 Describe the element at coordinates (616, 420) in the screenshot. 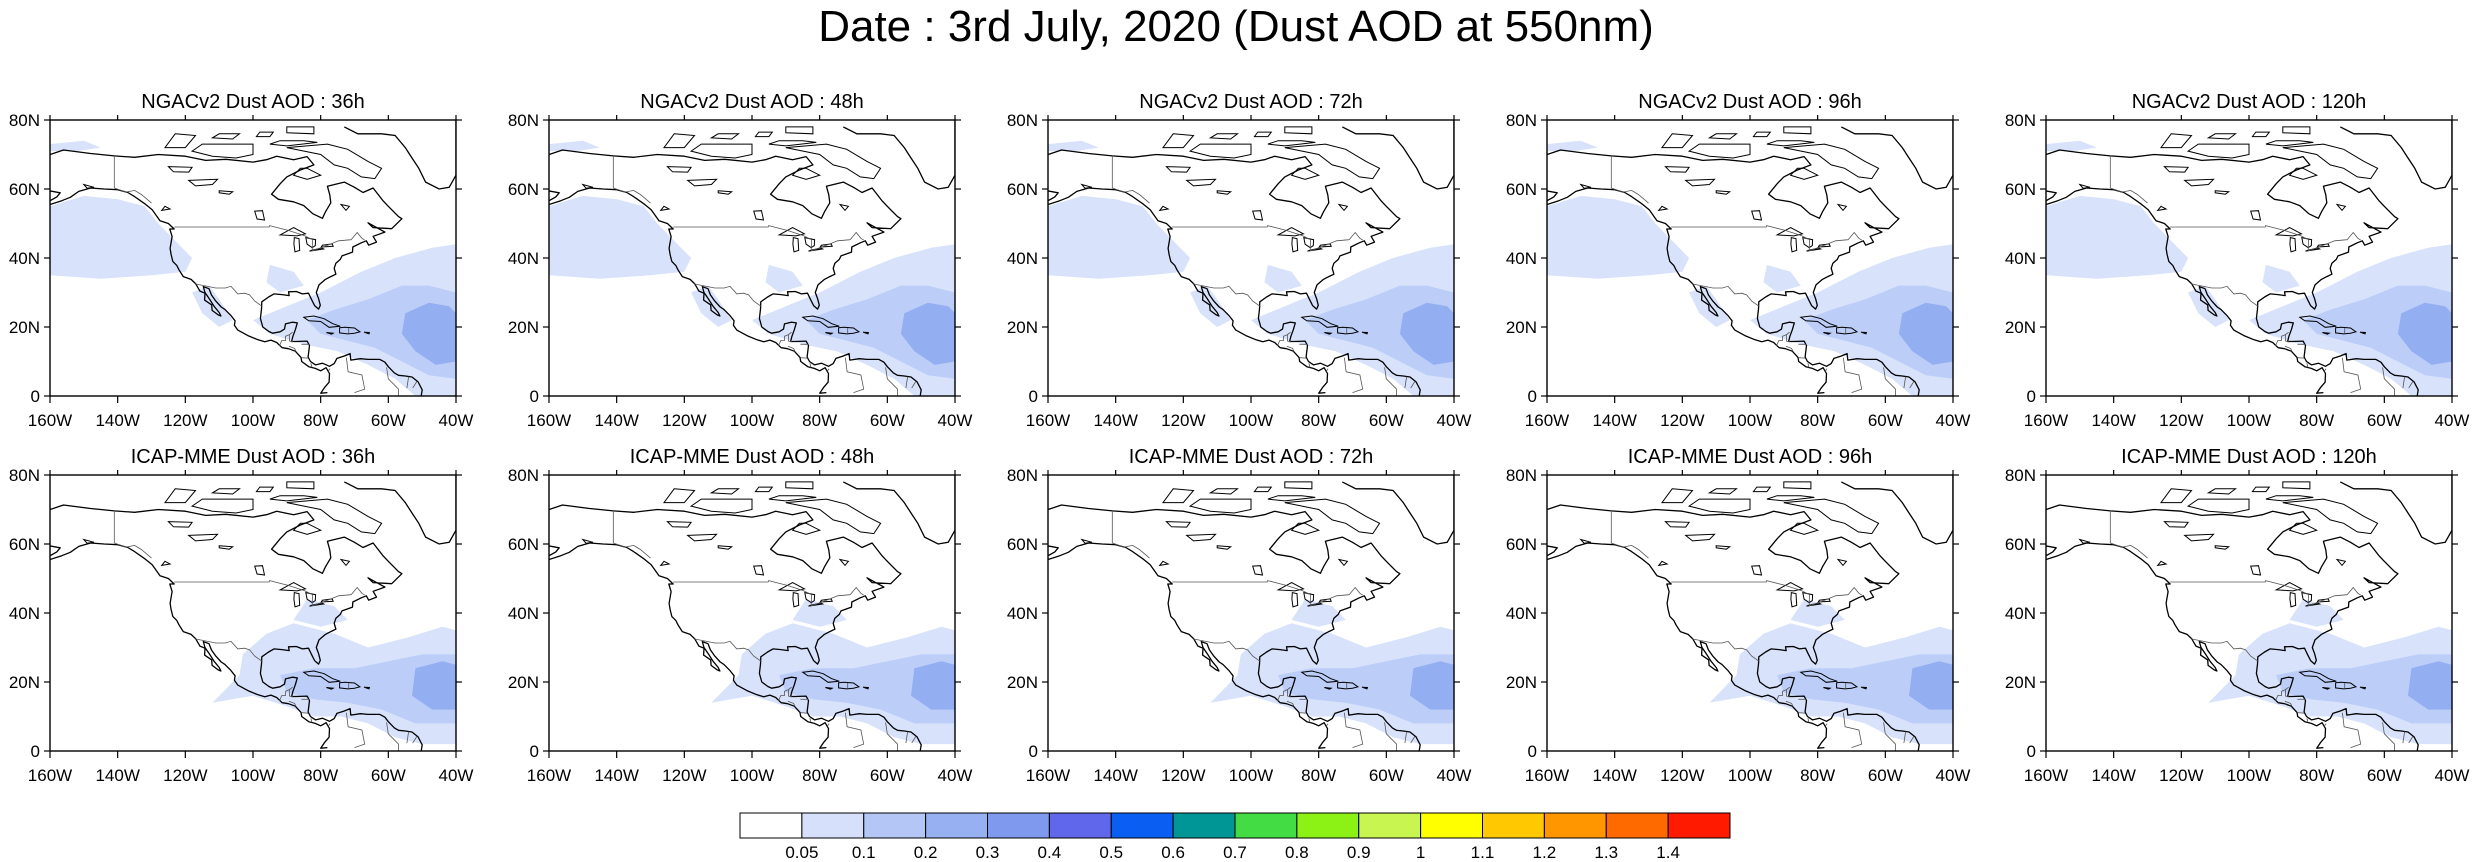

I see `x-tick-label: 140W` at that location.